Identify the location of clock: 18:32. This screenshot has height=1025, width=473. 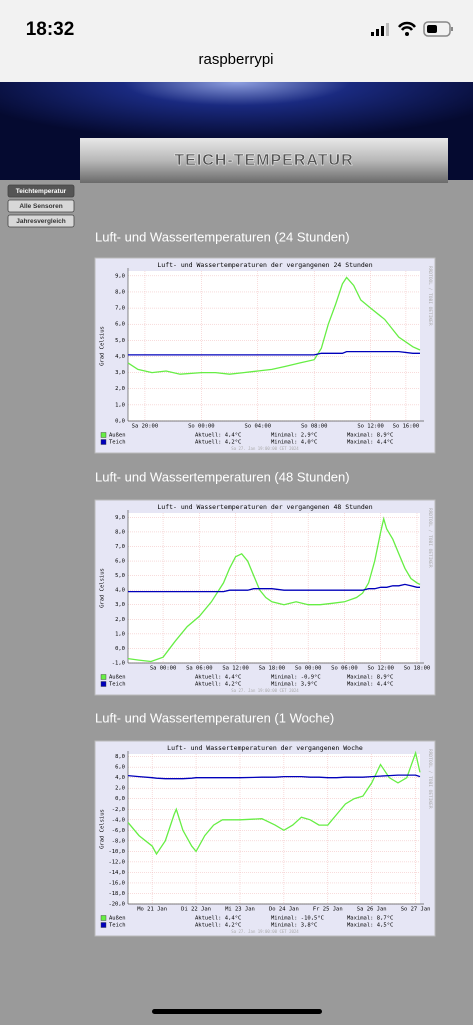
(50, 29).